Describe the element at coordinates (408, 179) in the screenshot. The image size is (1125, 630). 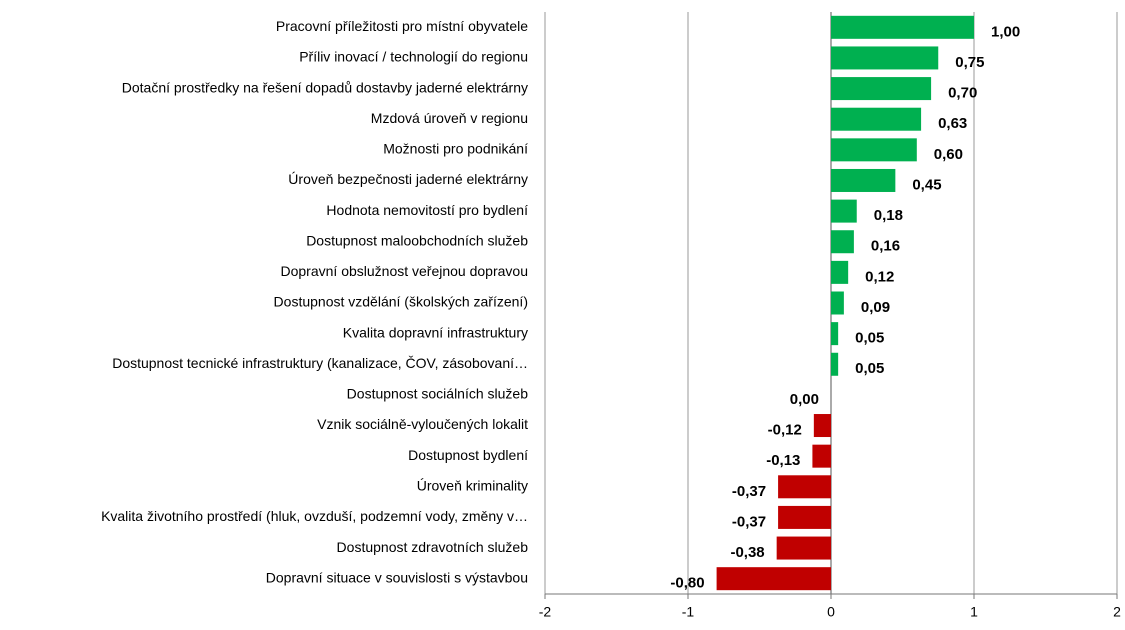
I see `category-label: Úroveň bezpečnosti jaderné elektrárny` at that location.